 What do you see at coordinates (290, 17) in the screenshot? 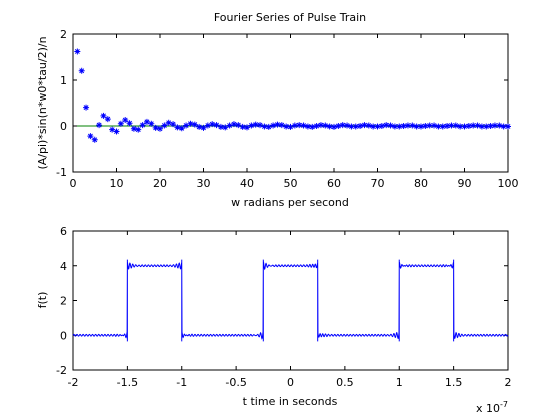
I see `chart-title: Fourier Series of Pulse Train` at bounding box center [290, 17].